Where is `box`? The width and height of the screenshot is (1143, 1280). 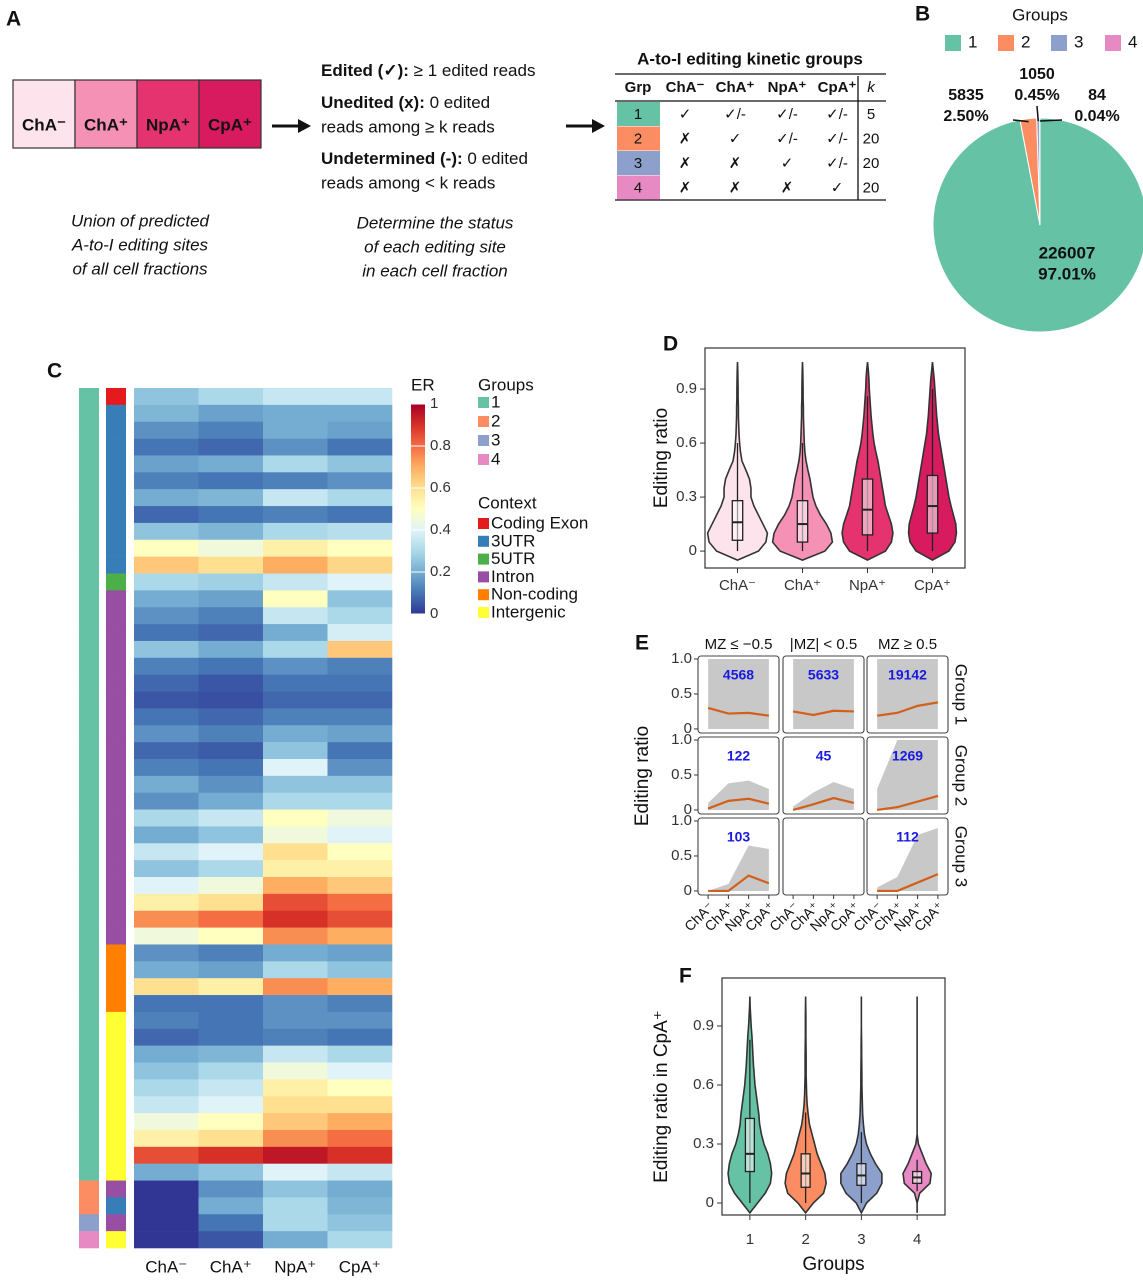 box is located at coordinates (737, 520).